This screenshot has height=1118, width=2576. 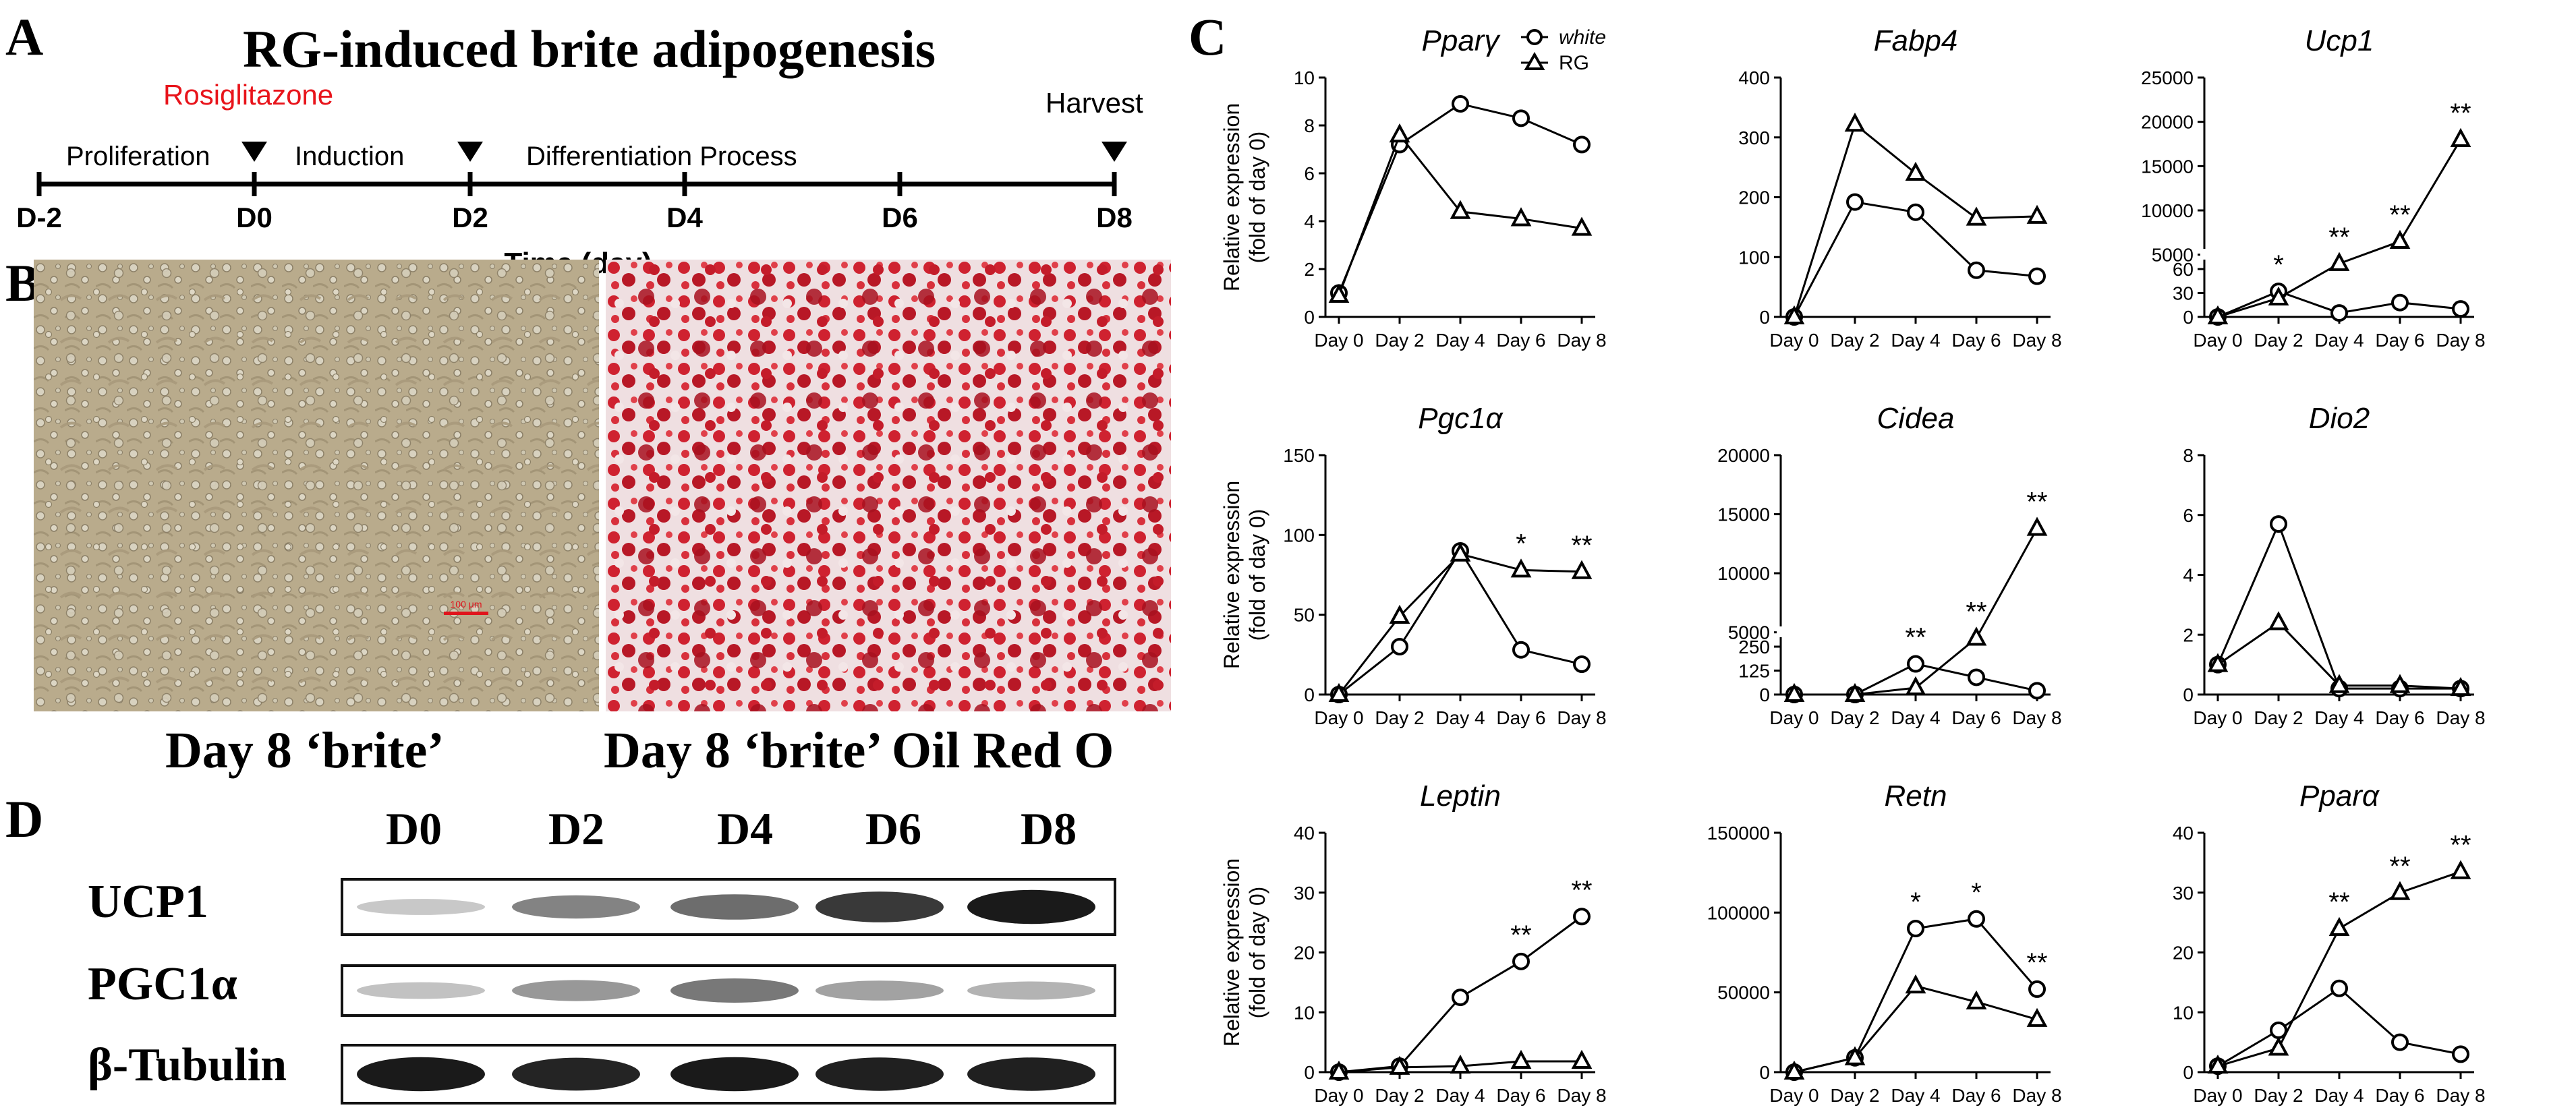 I want to click on legend-marker-white, so click(x=1534, y=37).